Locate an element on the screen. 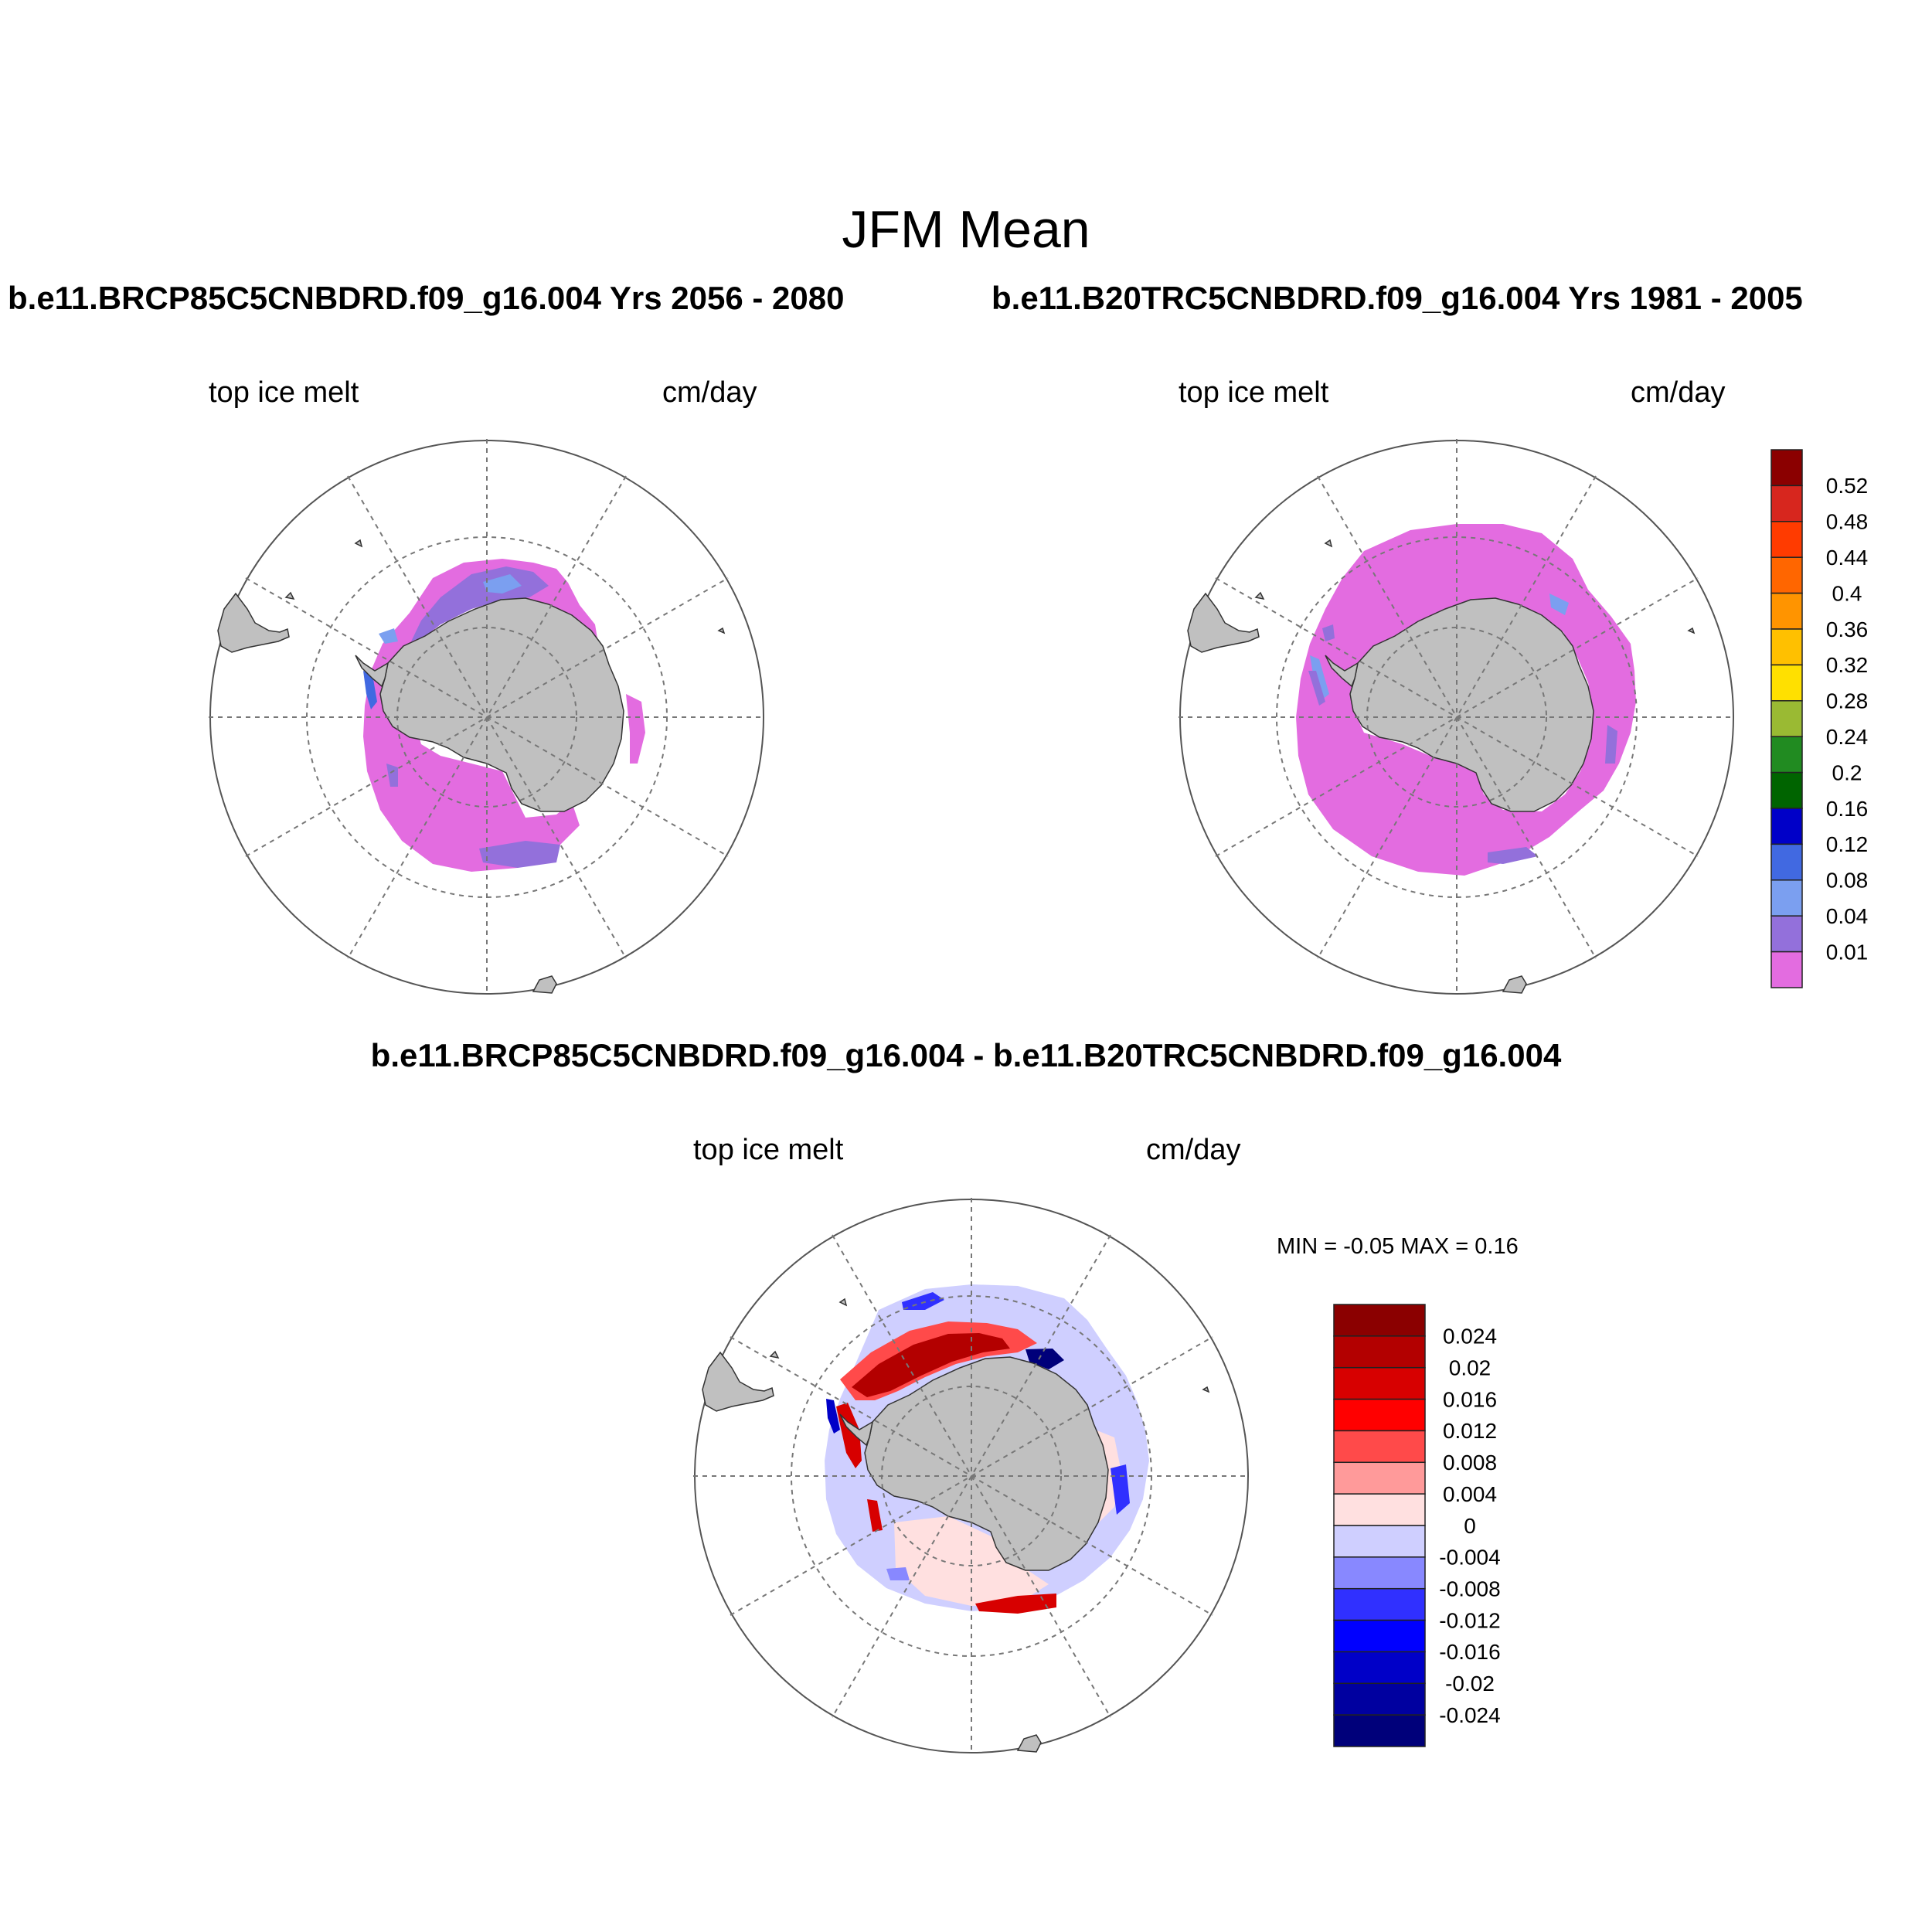  panel-2-units: cm/day is located at coordinates (1679, 392).